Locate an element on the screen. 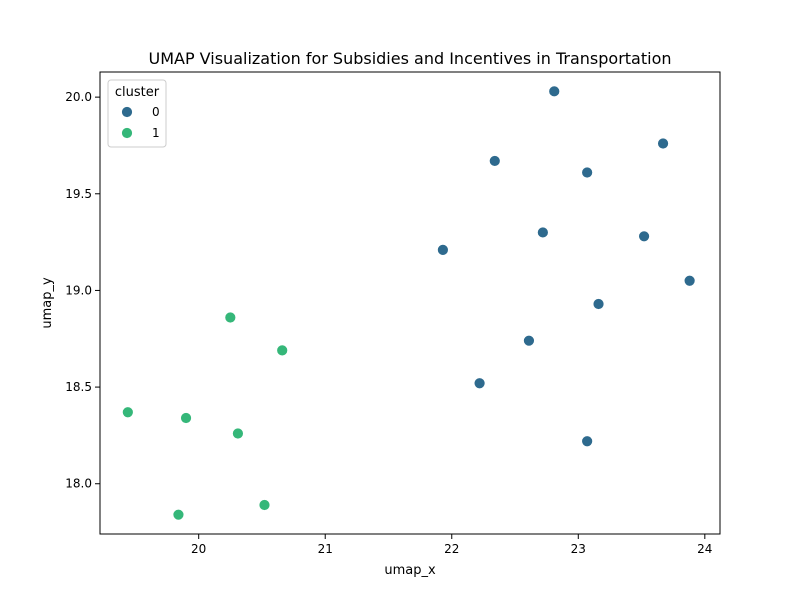  legend-label: 0 is located at coordinates (156, 112).